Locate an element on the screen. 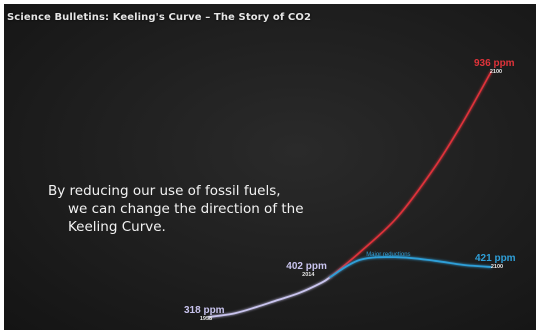  caption-line-3: Keeling Curve. is located at coordinates (117, 227).